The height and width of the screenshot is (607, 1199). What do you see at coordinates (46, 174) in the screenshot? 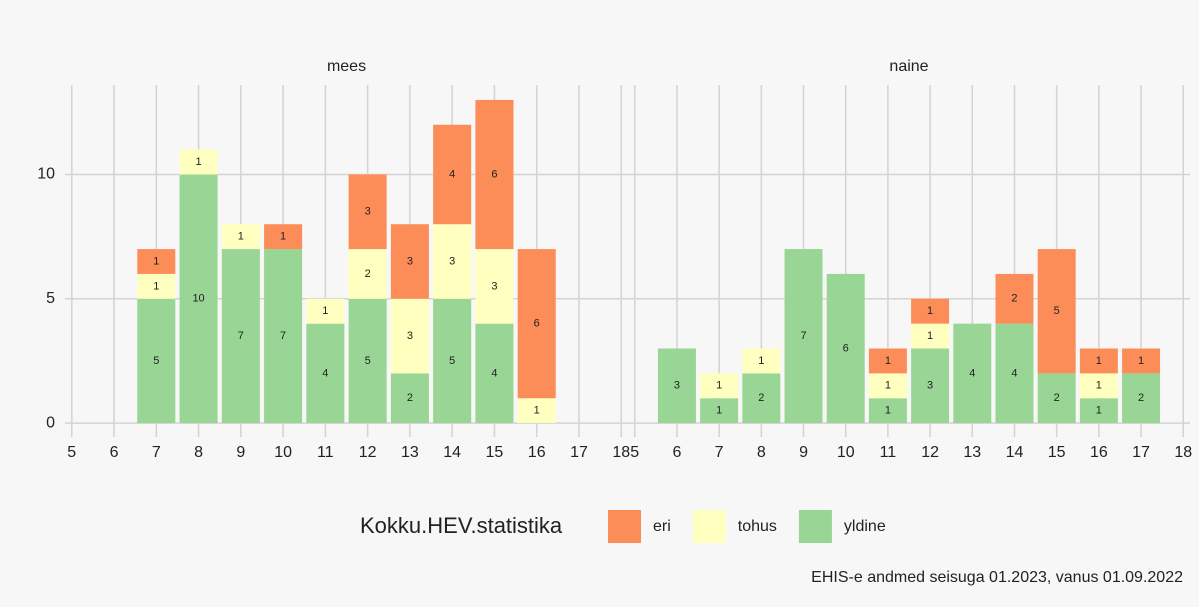
I see `y-tick-label: 10` at bounding box center [46, 174].